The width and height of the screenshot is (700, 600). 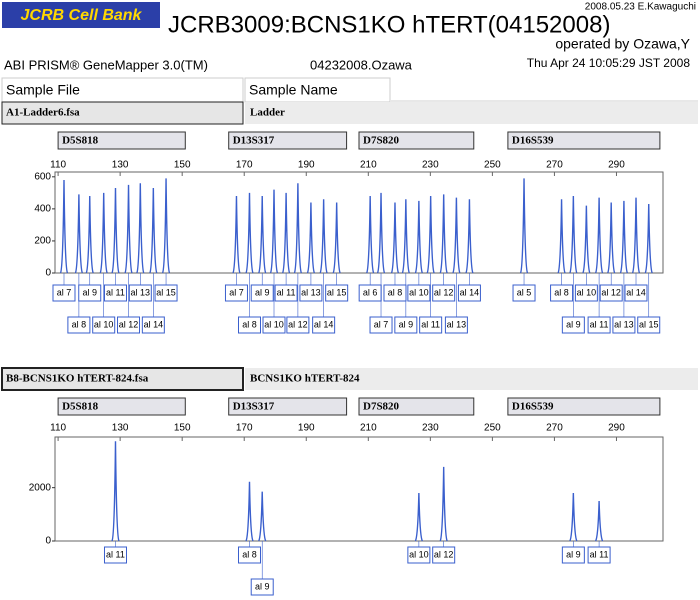 What do you see at coordinates (361, 64) in the screenshot?
I see `run: 04232008.Ozawa` at bounding box center [361, 64].